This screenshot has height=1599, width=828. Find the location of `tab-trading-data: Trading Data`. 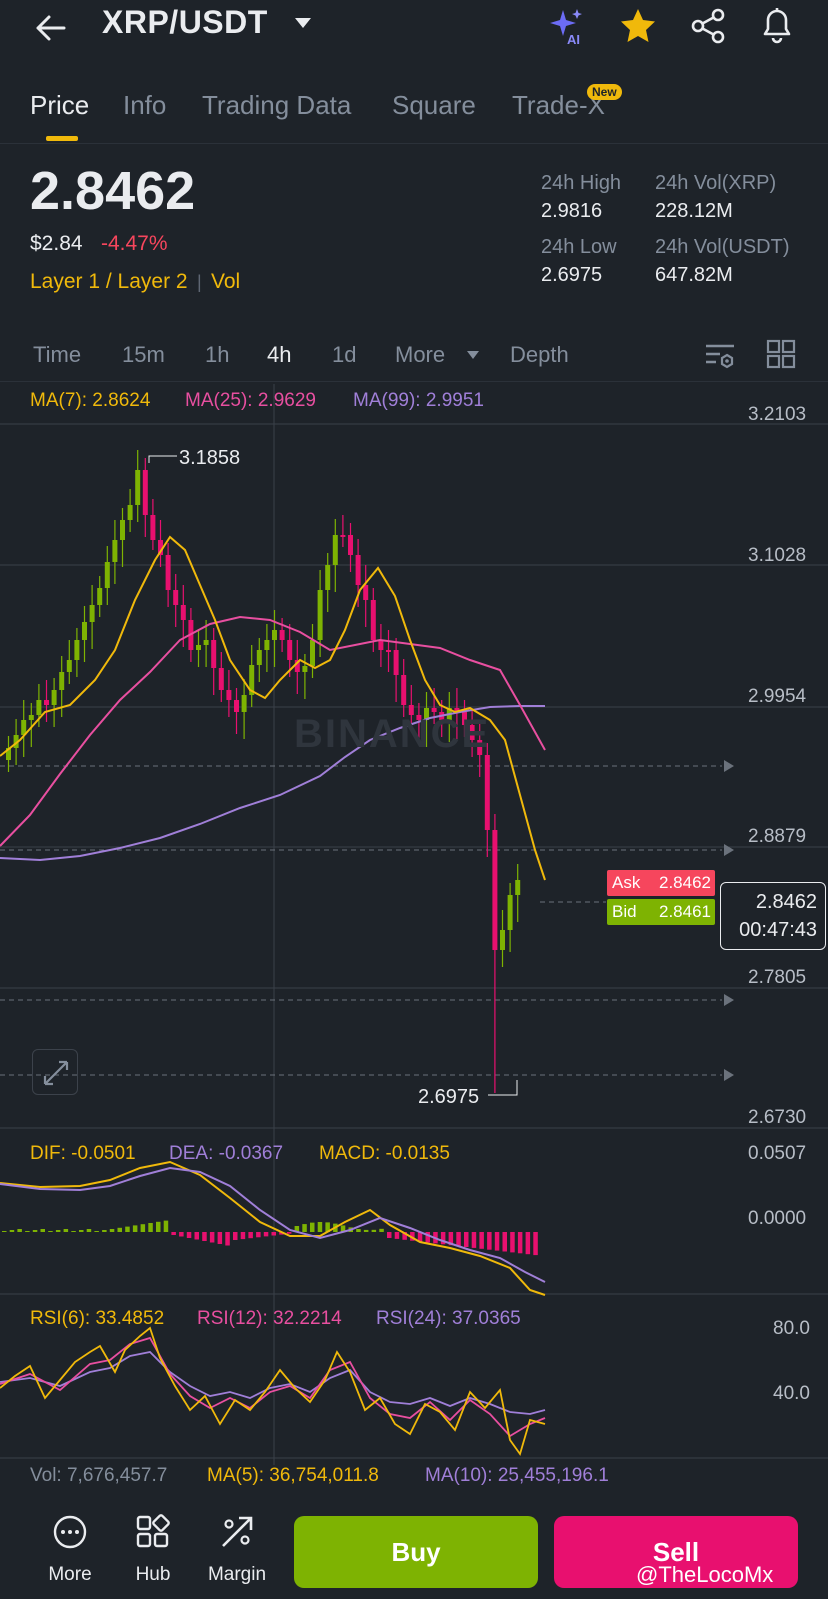

tab-trading-data: Trading Data is located at coordinates (277, 105).